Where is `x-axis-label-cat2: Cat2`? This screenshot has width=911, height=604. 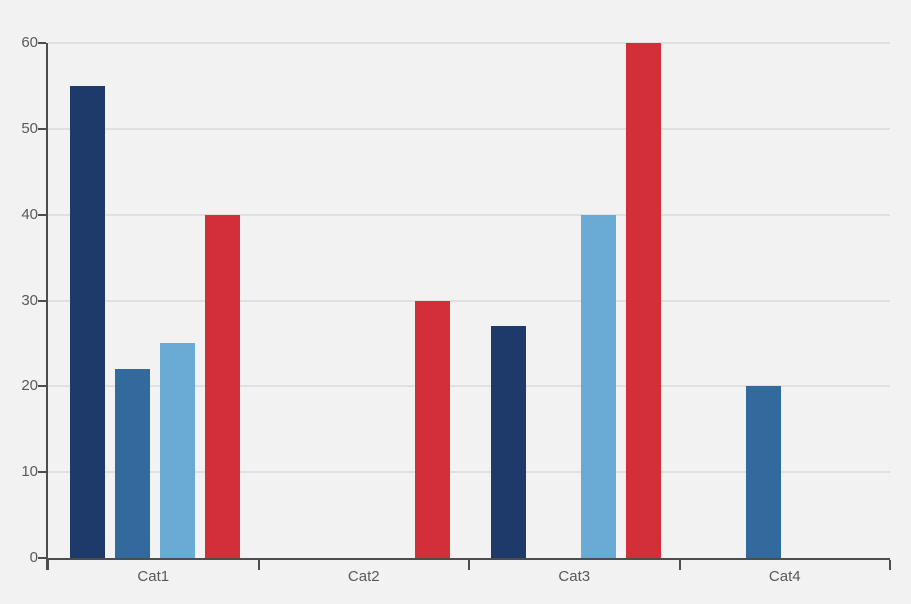
x-axis-label-cat2: Cat2 is located at coordinates (363, 576).